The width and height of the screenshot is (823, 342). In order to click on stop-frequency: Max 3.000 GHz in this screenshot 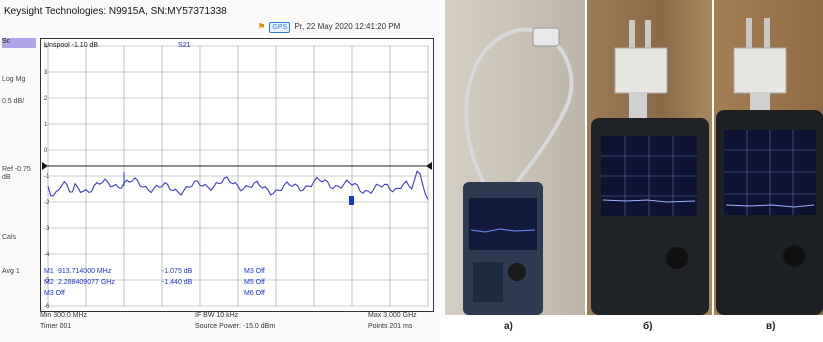, I will do `click(392, 315)`.